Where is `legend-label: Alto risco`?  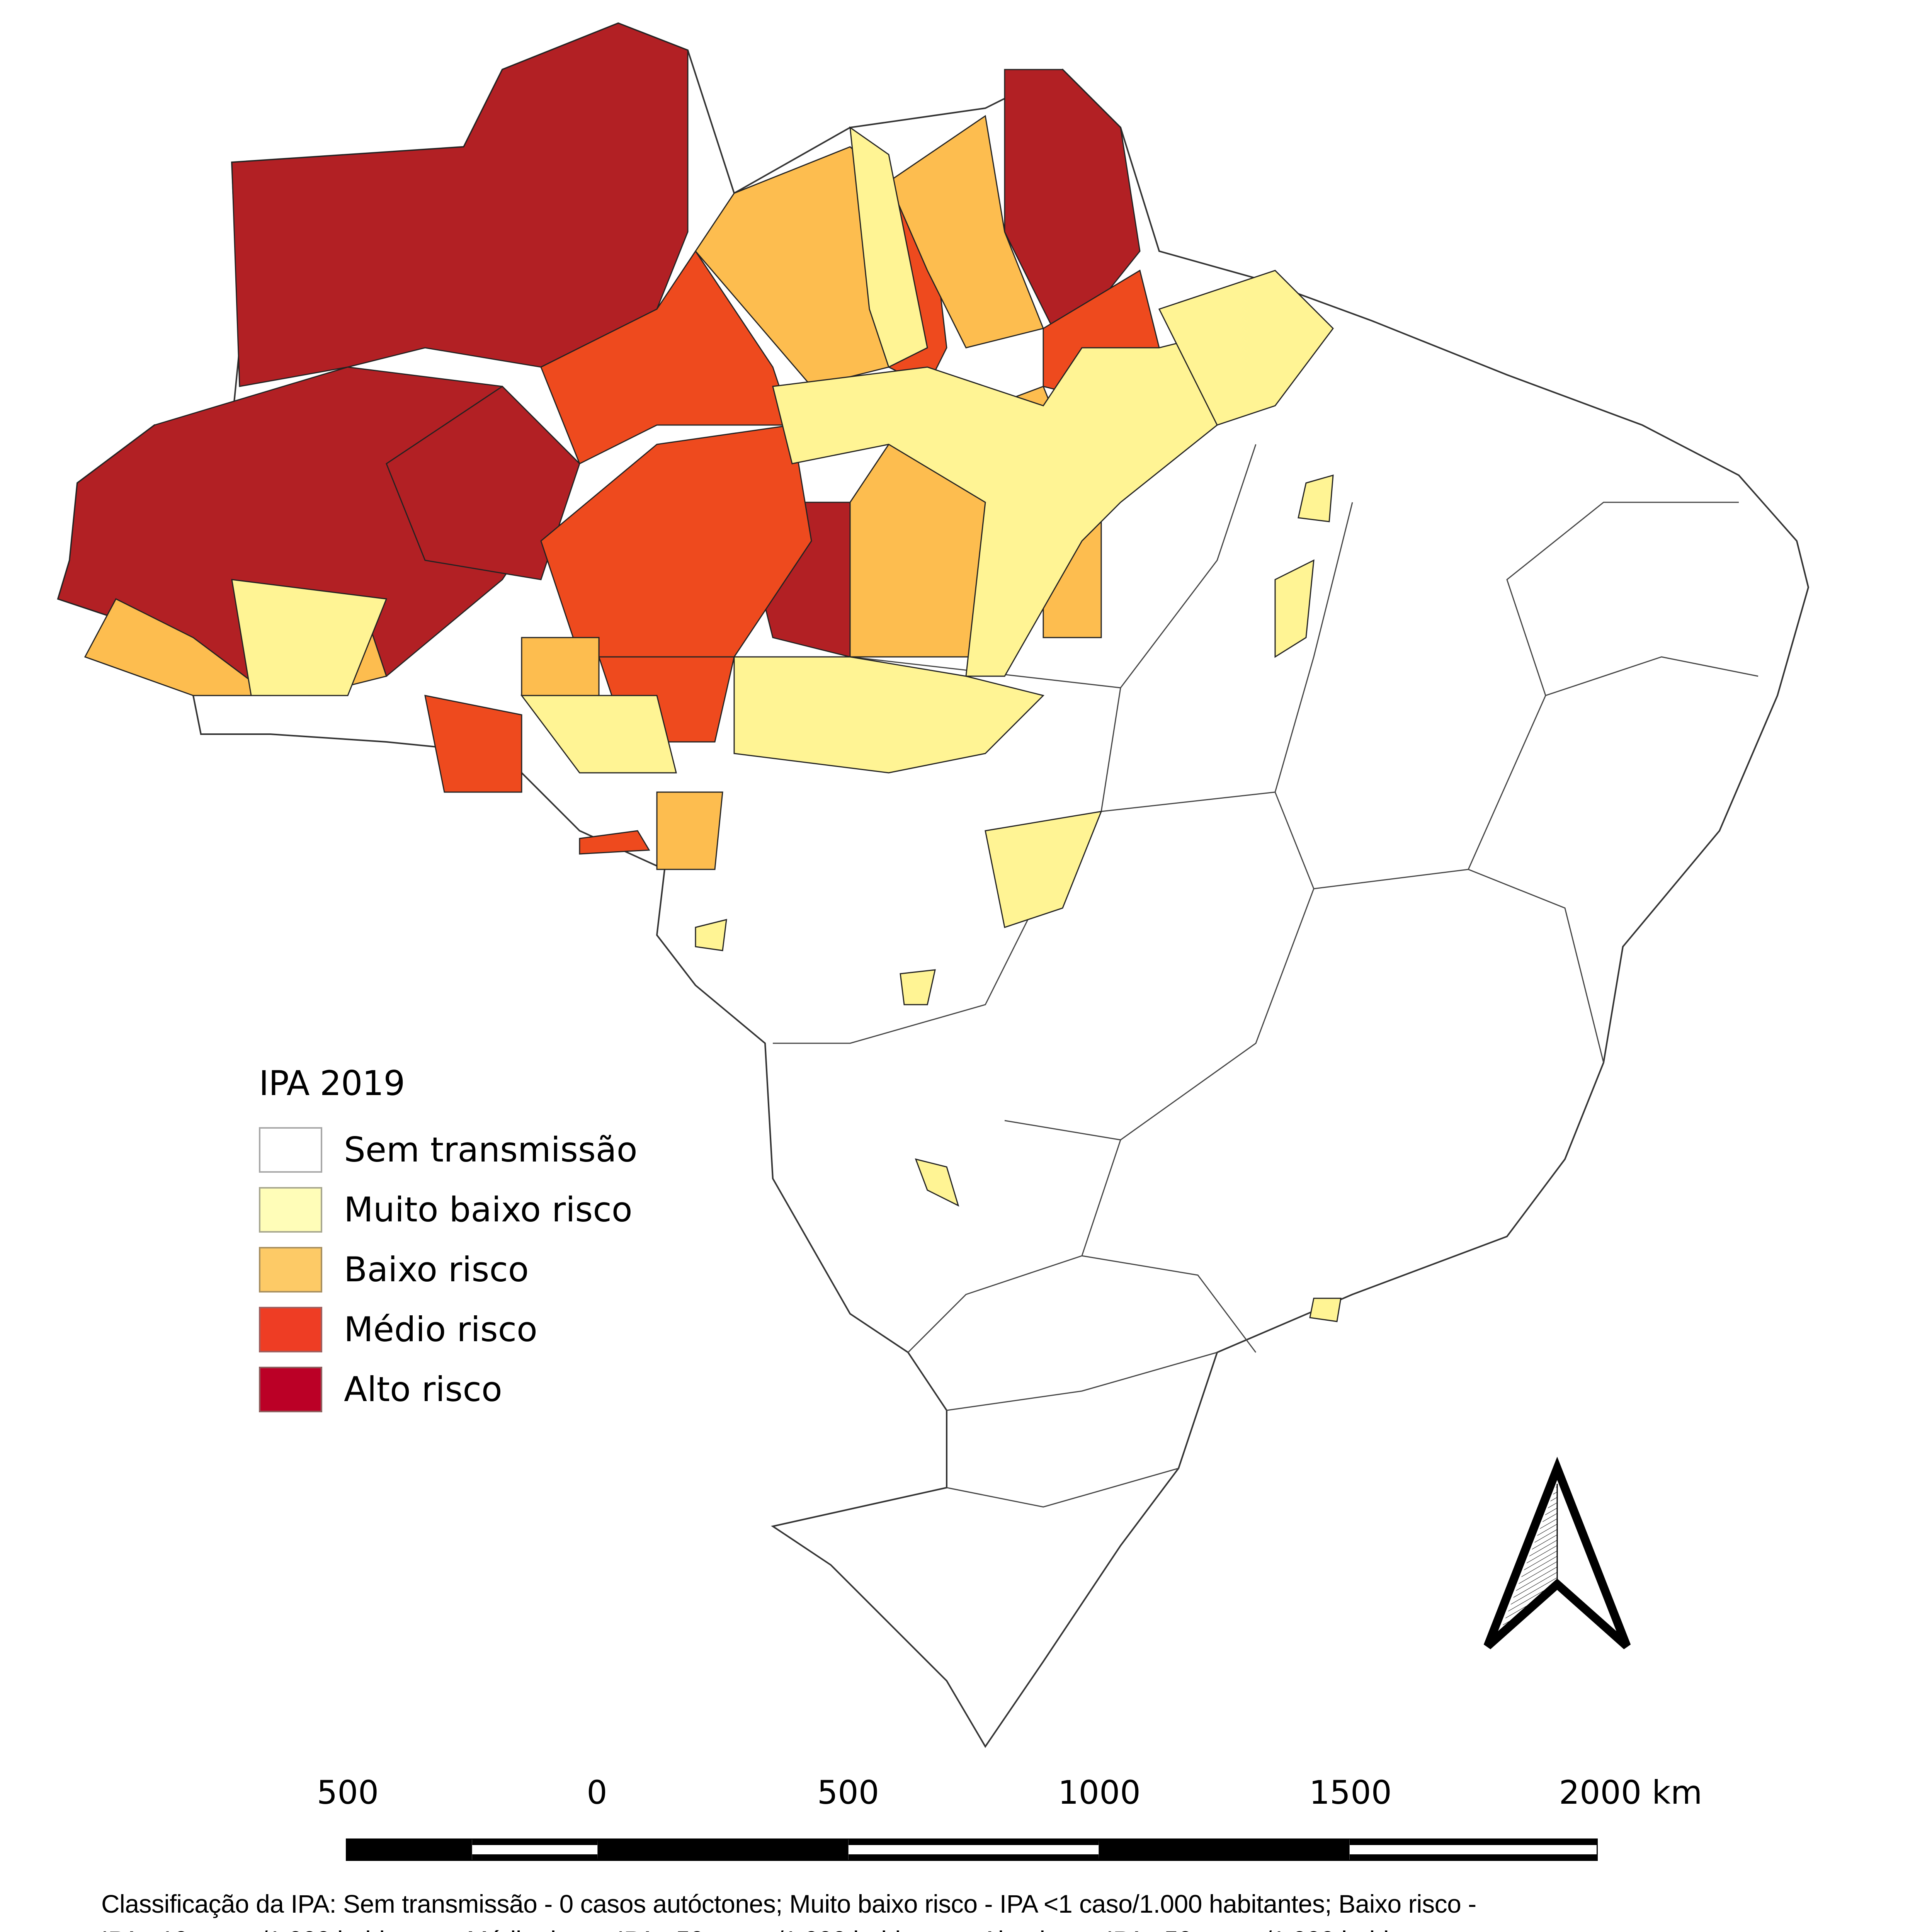
legend-label: Alto risco is located at coordinates (423, 1389).